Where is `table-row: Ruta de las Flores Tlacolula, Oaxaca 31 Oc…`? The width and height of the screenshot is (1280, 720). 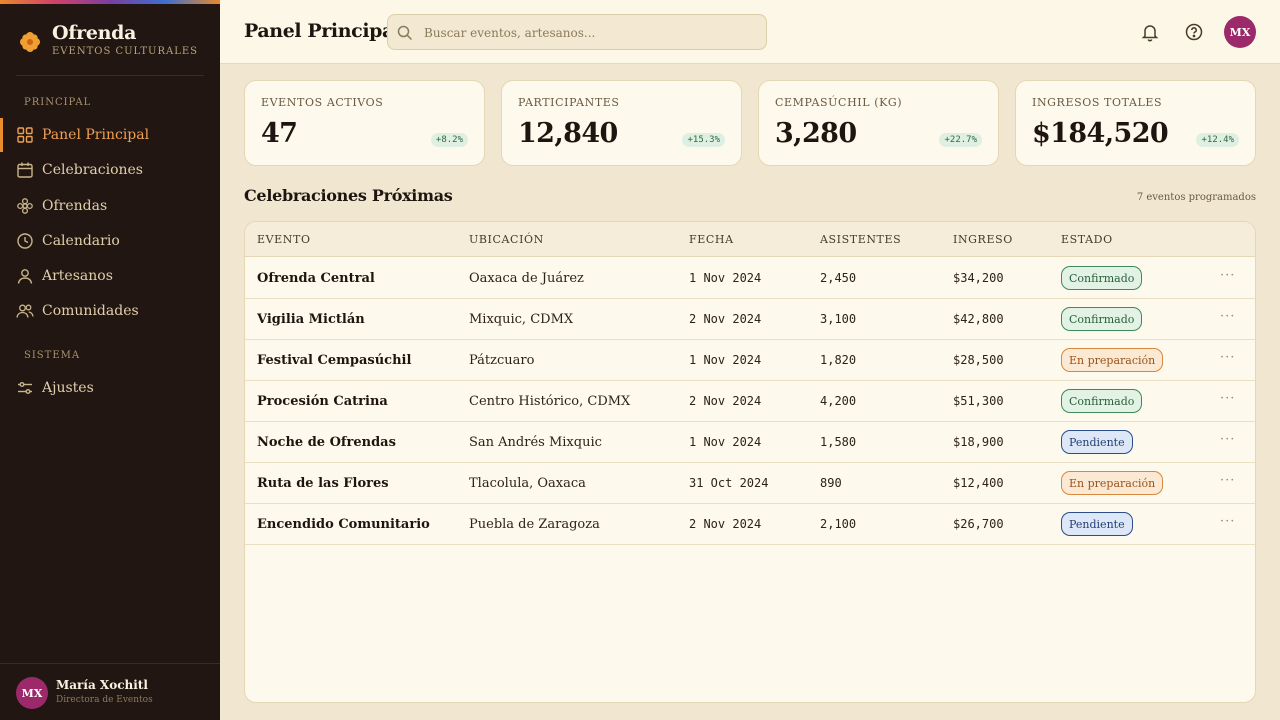
table-row: Ruta de las Flores Tlacolula, Oaxaca 31 Oc… is located at coordinates (750, 483).